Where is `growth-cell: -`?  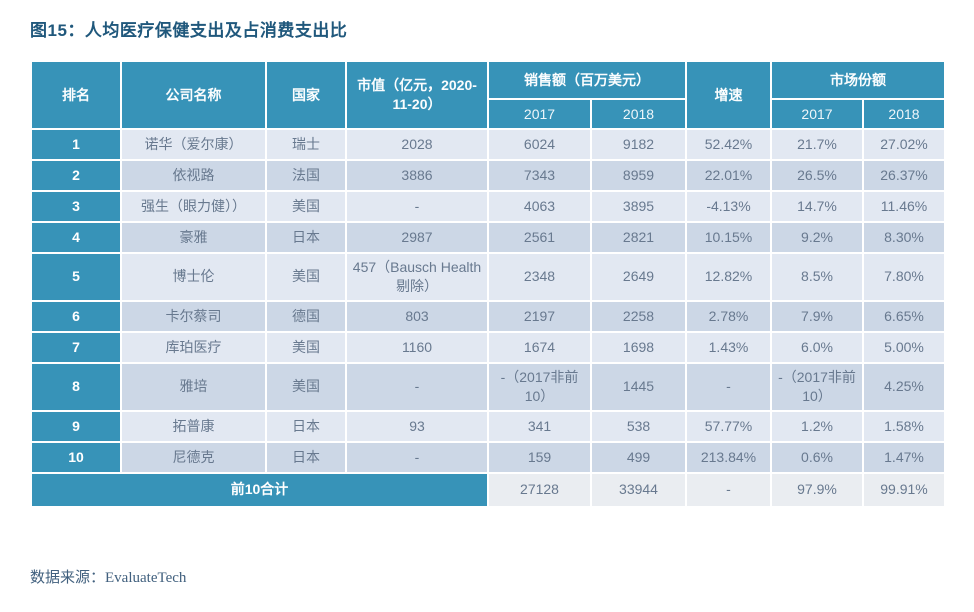
growth-cell: - is located at coordinates (728, 386).